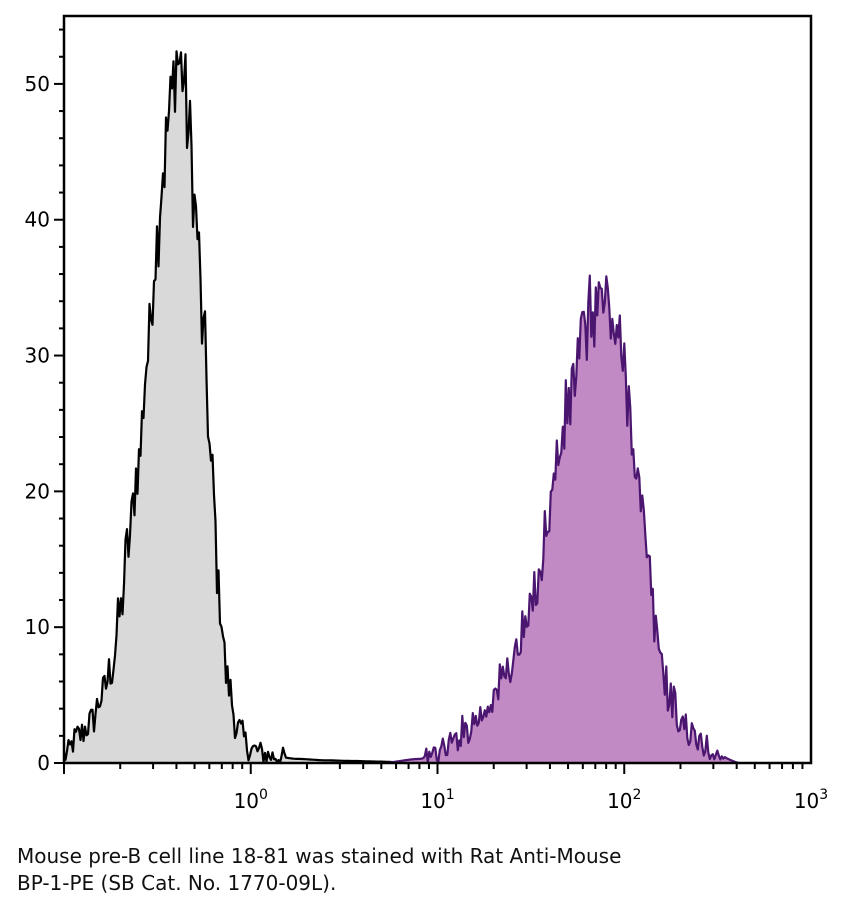  I want to click on x-tick-label: 10², so click(624, 800).